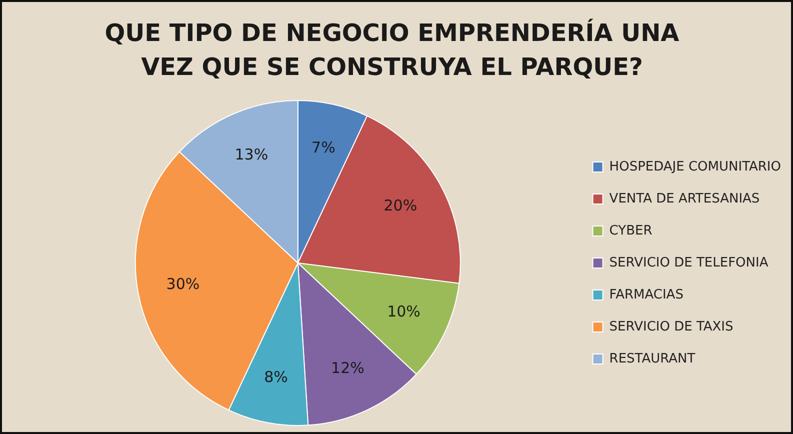  Describe the element at coordinates (671, 326) in the screenshot. I see `legend-label: SERVICIO DE TAXIS` at that location.